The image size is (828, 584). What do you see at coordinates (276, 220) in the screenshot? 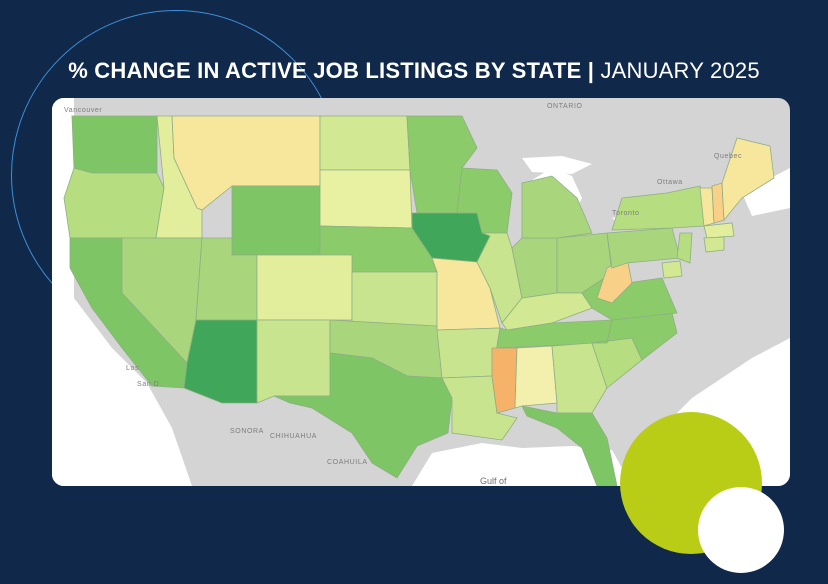
I see `state-wyoming` at bounding box center [276, 220].